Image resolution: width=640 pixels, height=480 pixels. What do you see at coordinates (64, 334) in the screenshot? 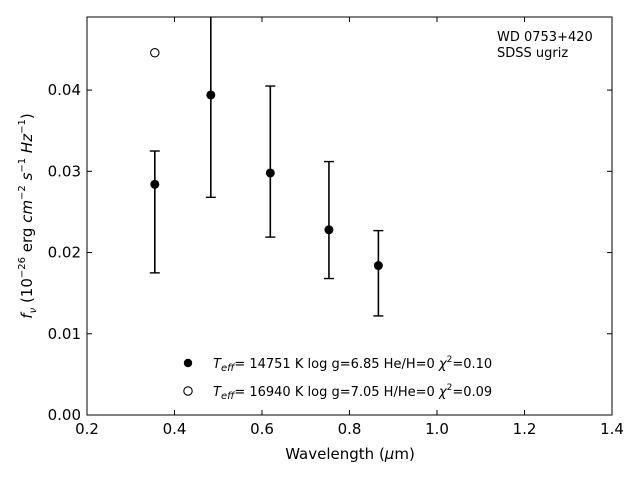
I see `y-tick-label: 0.01` at bounding box center [64, 334].